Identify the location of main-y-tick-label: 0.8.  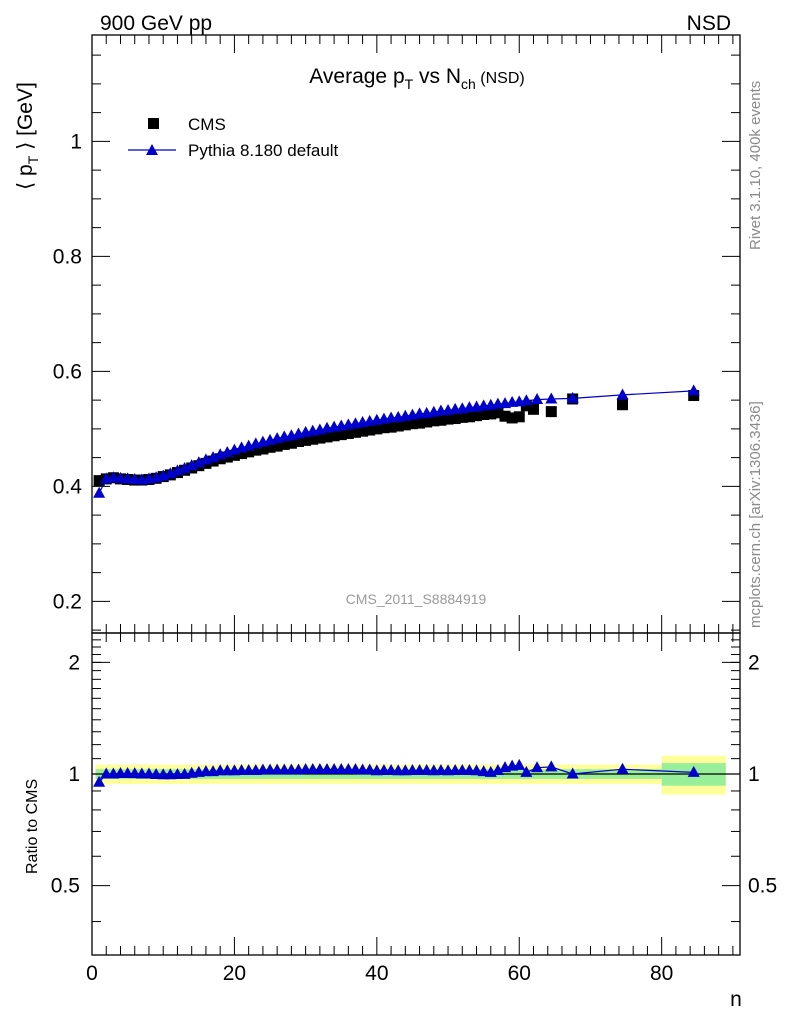
(67, 256).